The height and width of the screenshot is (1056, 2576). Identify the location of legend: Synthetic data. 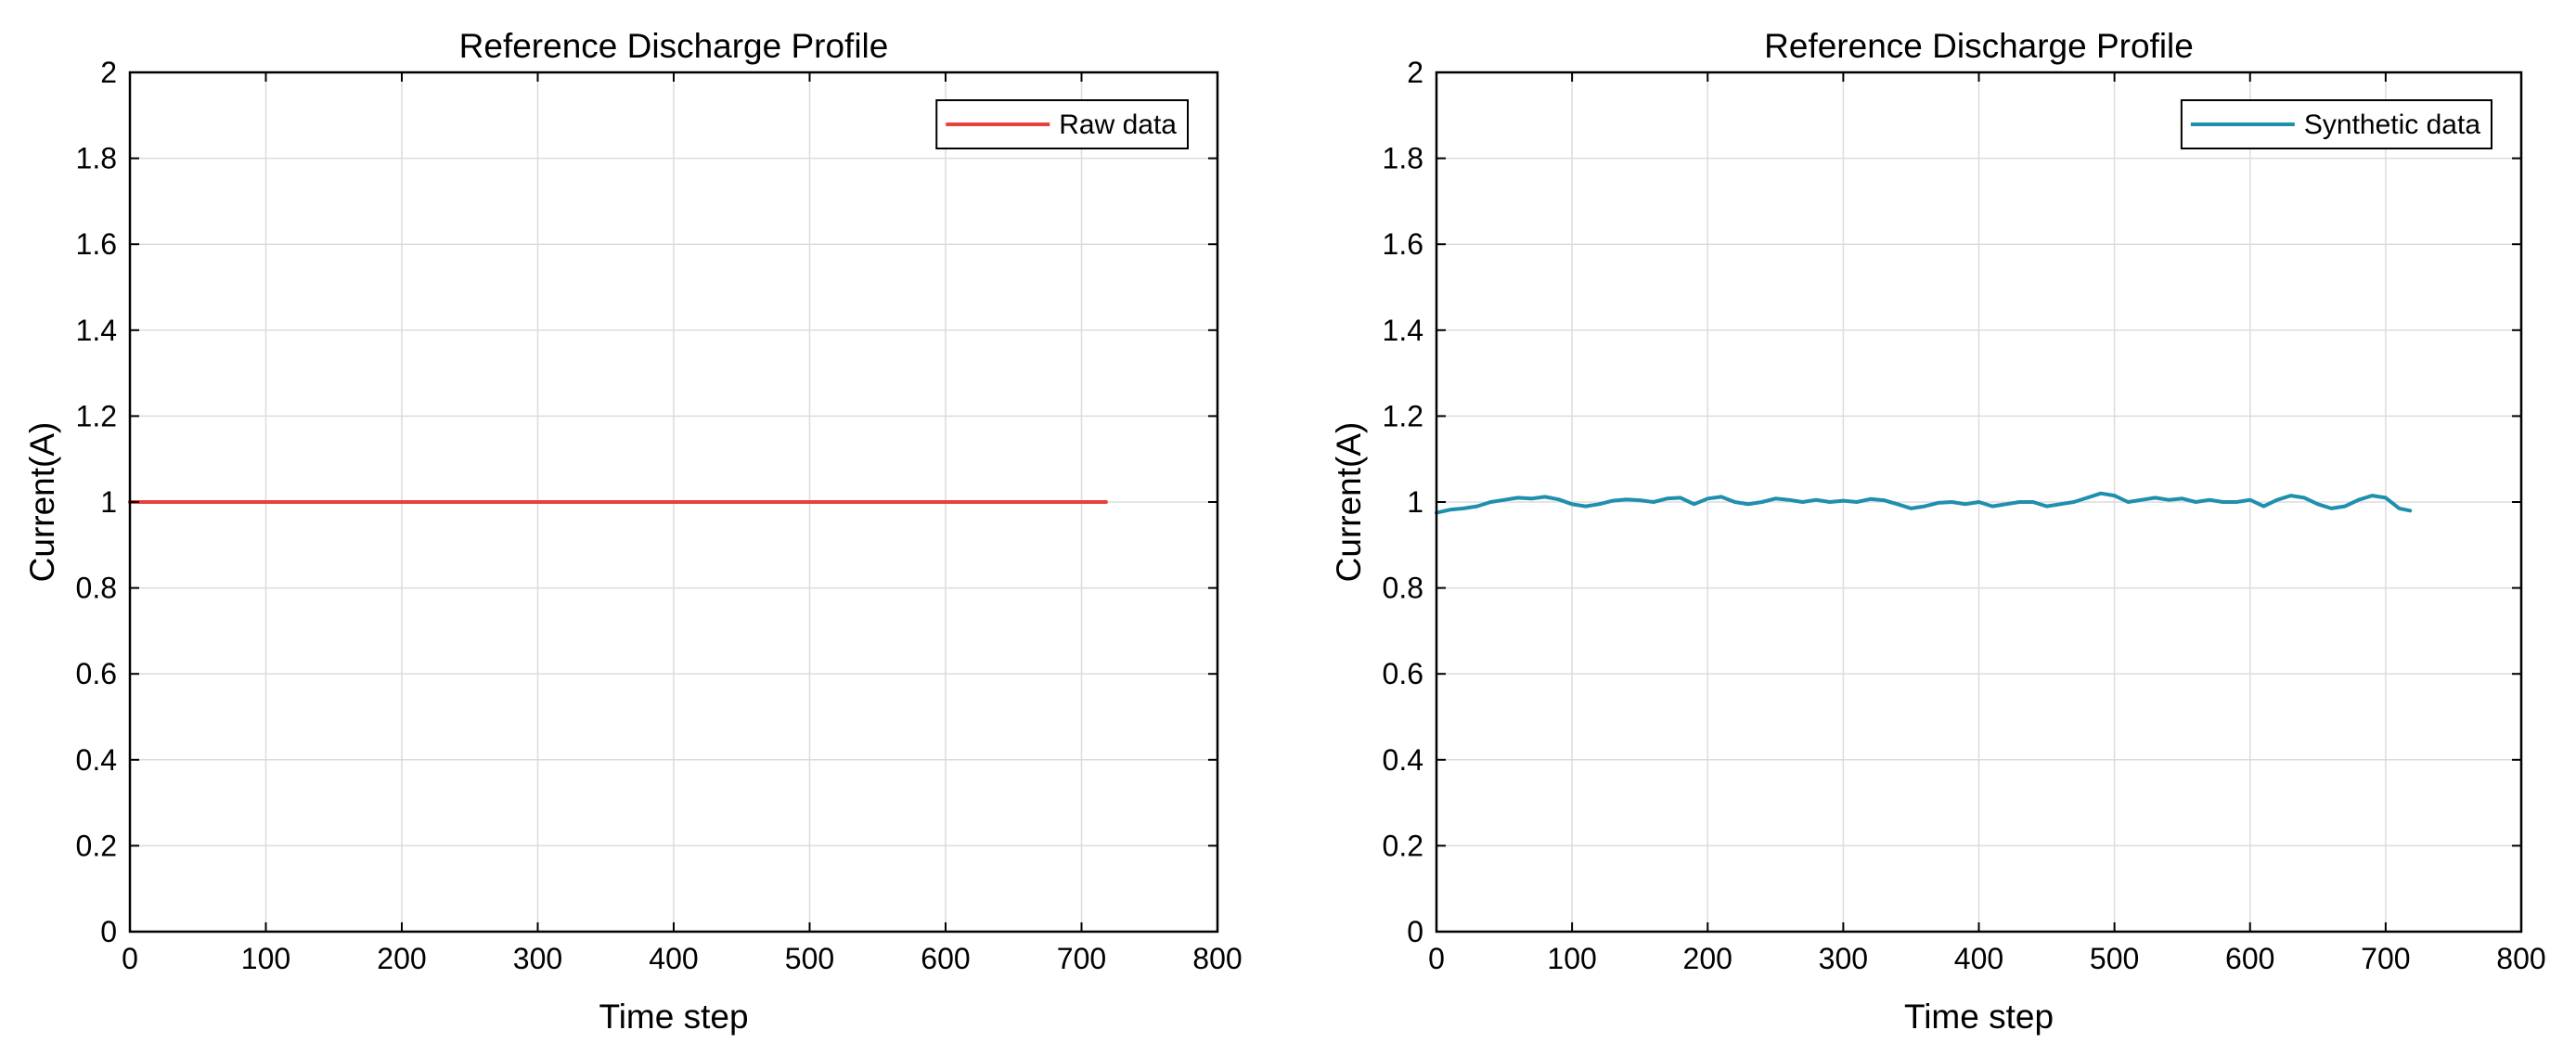
(2336, 124).